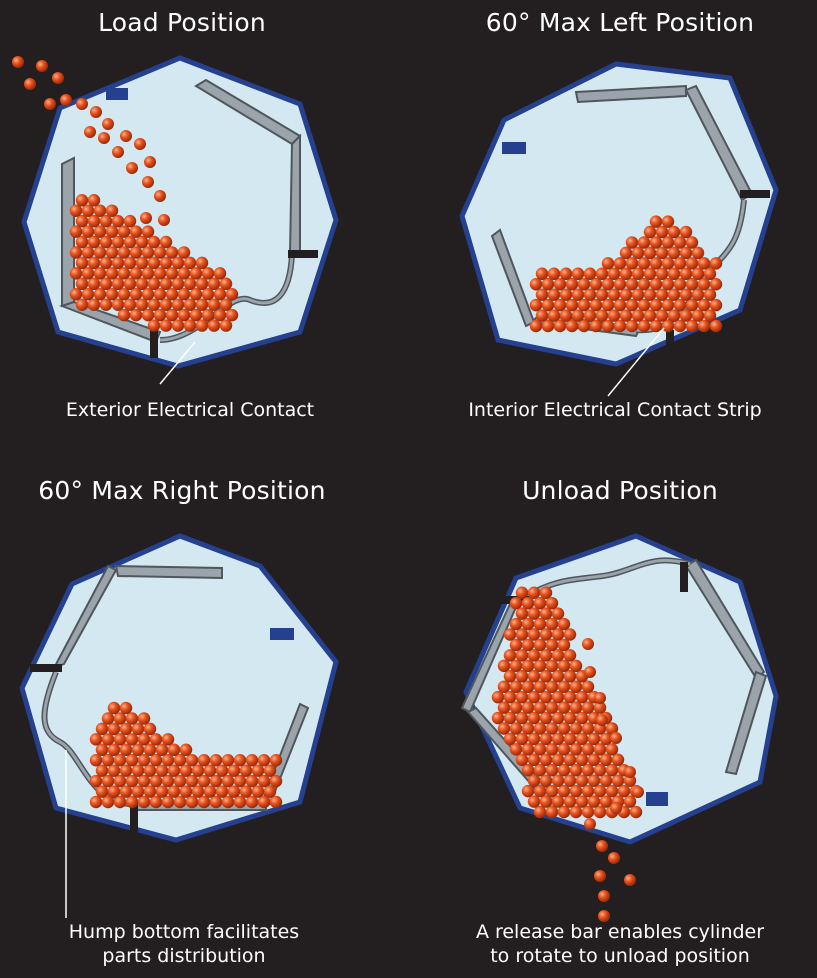 Image resolution: width=817 pixels, height=978 pixels. I want to click on ball-pile, so click(567, 754).